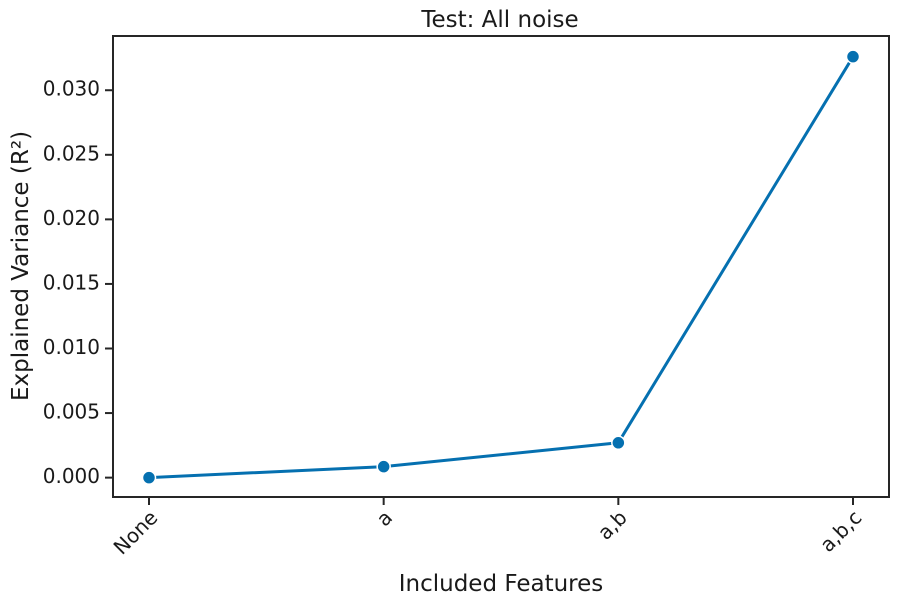 This screenshot has height=612, width=898. Describe the element at coordinates (612, 524) in the screenshot. I see `x-tick-label: a,b` at that location.